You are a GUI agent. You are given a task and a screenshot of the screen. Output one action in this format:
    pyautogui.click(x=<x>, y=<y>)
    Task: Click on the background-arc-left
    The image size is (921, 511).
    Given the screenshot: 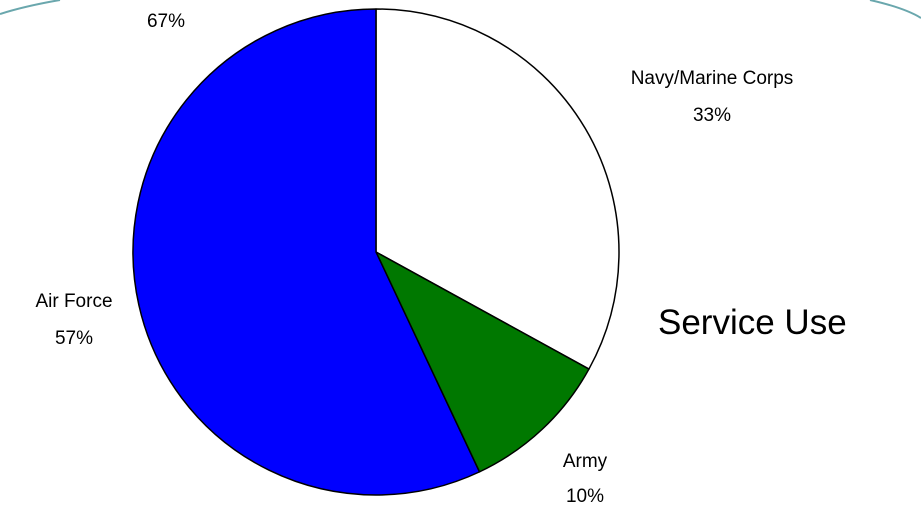 What is the action you would take?
    pyautogui.click(x=30, y=7)
    